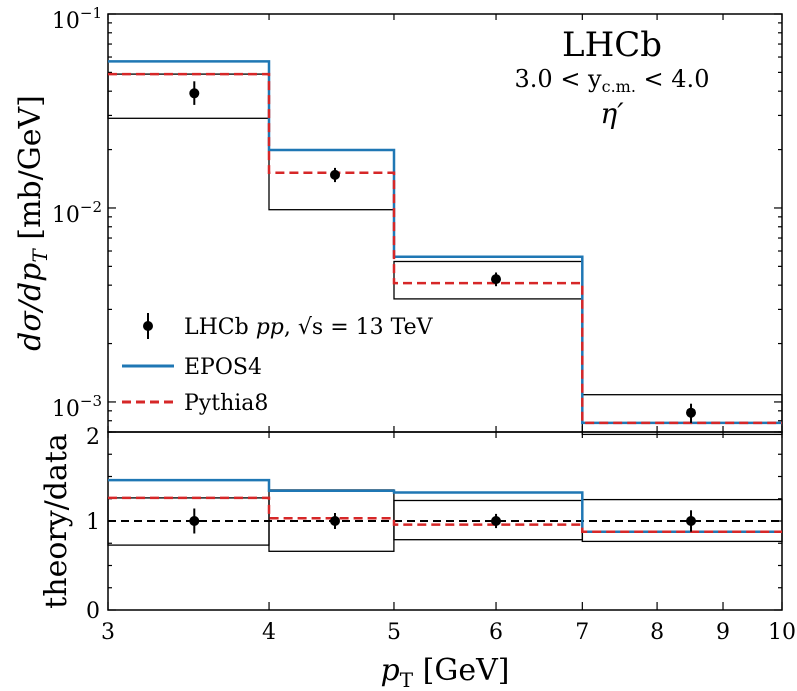 Image resolution: width=797 pixels, height=691 pixels. What do you see at coordinates (223, 367) in the screenshot?
I see `legend-label-epos4: EPOS4` at bounding box center [223, 367].